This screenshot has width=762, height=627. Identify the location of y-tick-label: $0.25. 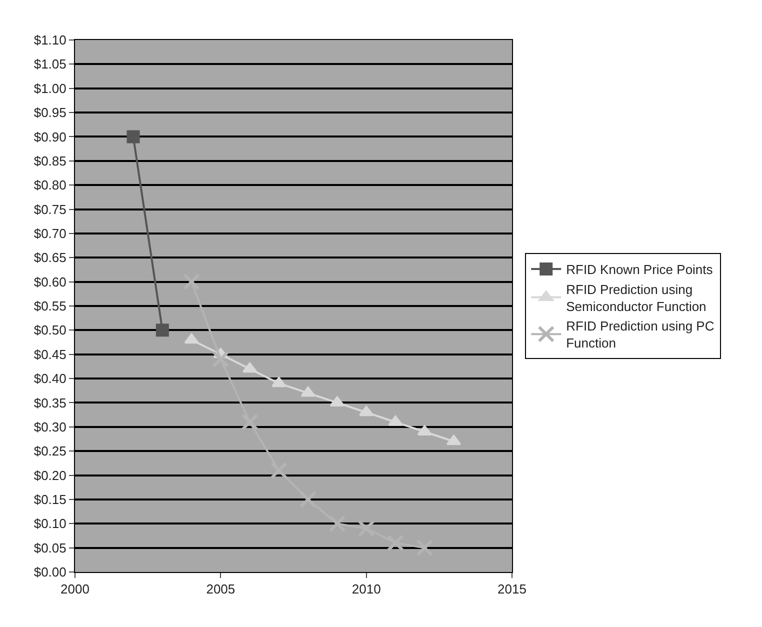
(50, 451).